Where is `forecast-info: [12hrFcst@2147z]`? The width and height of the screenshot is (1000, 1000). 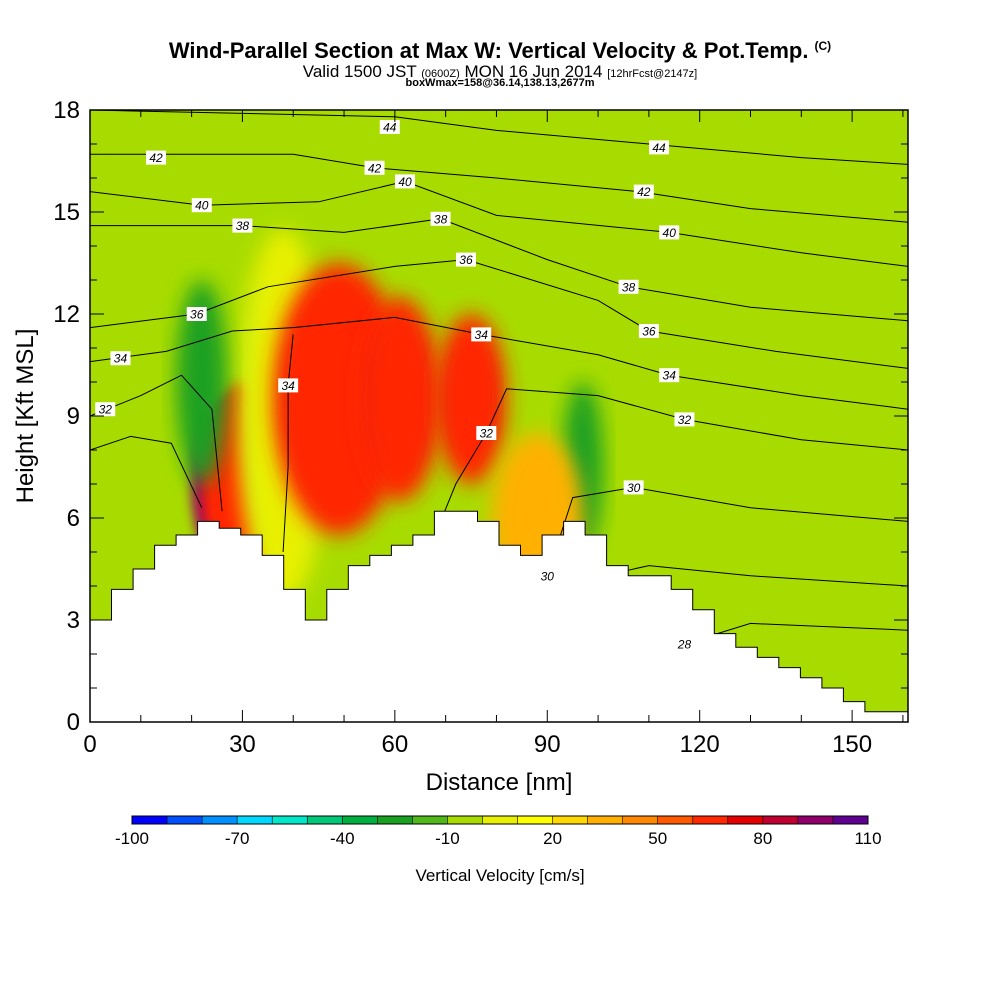 forecast-info: [12hrFcst@2147z] is located at coordinates (652, 74).